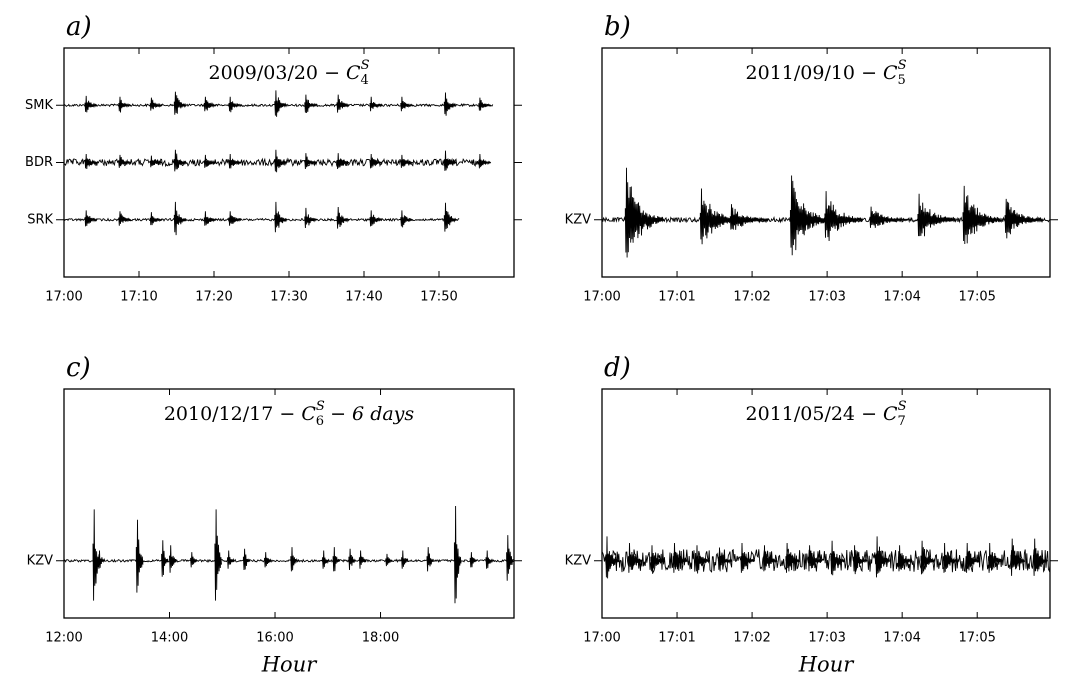  I want to click on x-tick-label: 17:02, so click(751, 297).